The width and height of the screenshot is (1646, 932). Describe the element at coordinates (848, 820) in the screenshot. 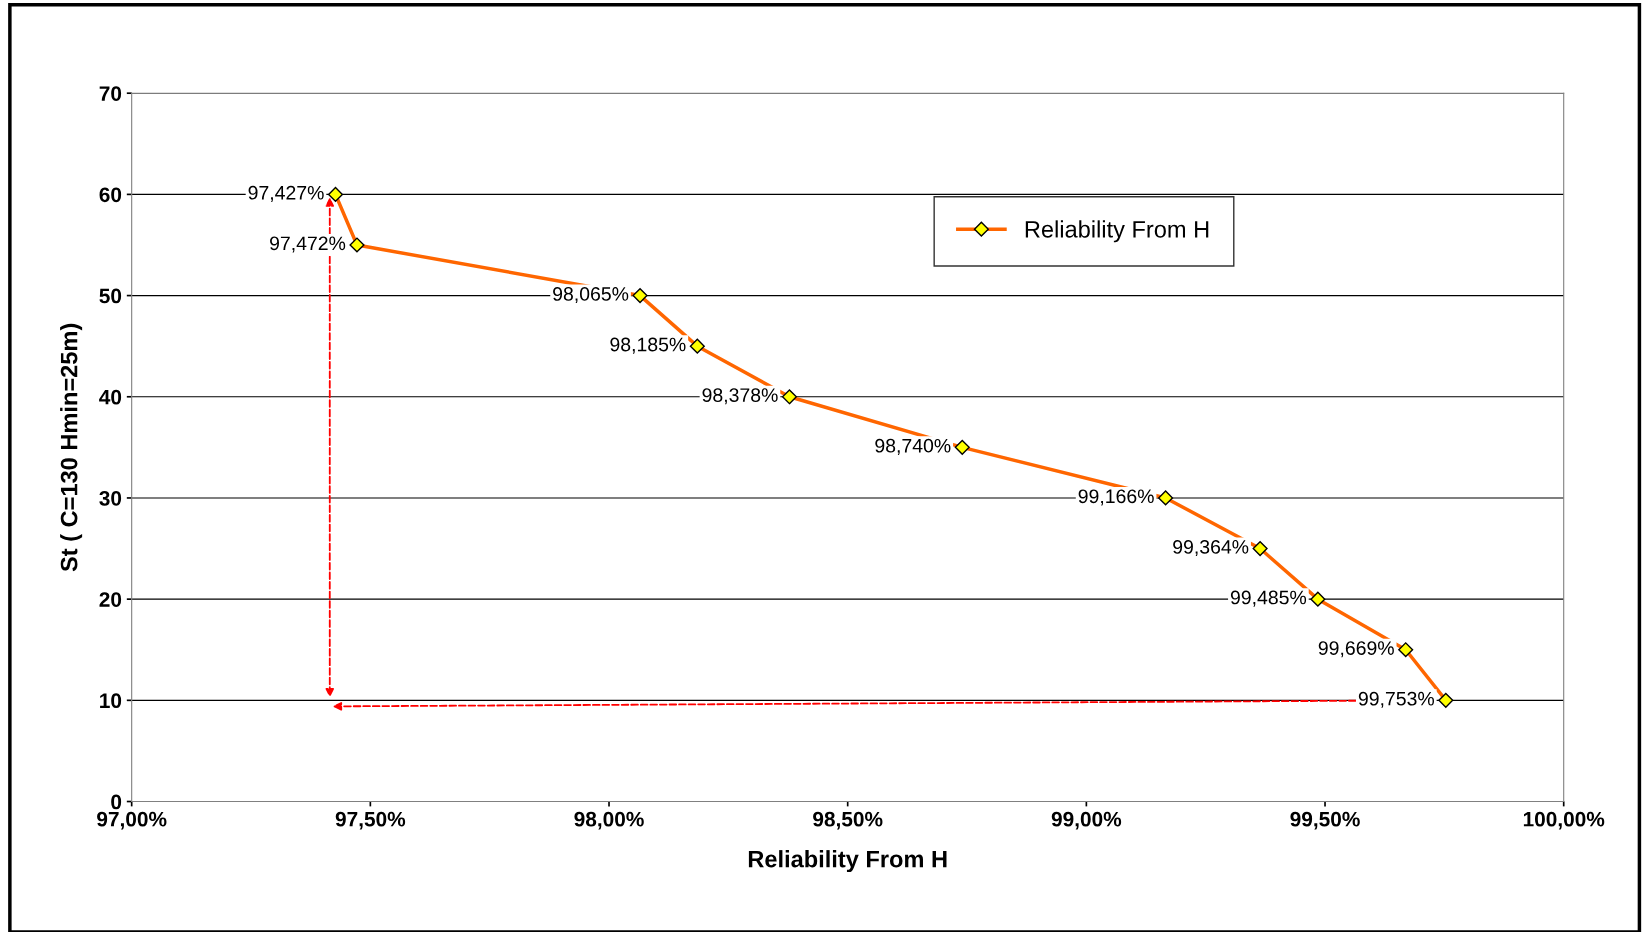

I see `x-tick-label: 98,50%` at that location.